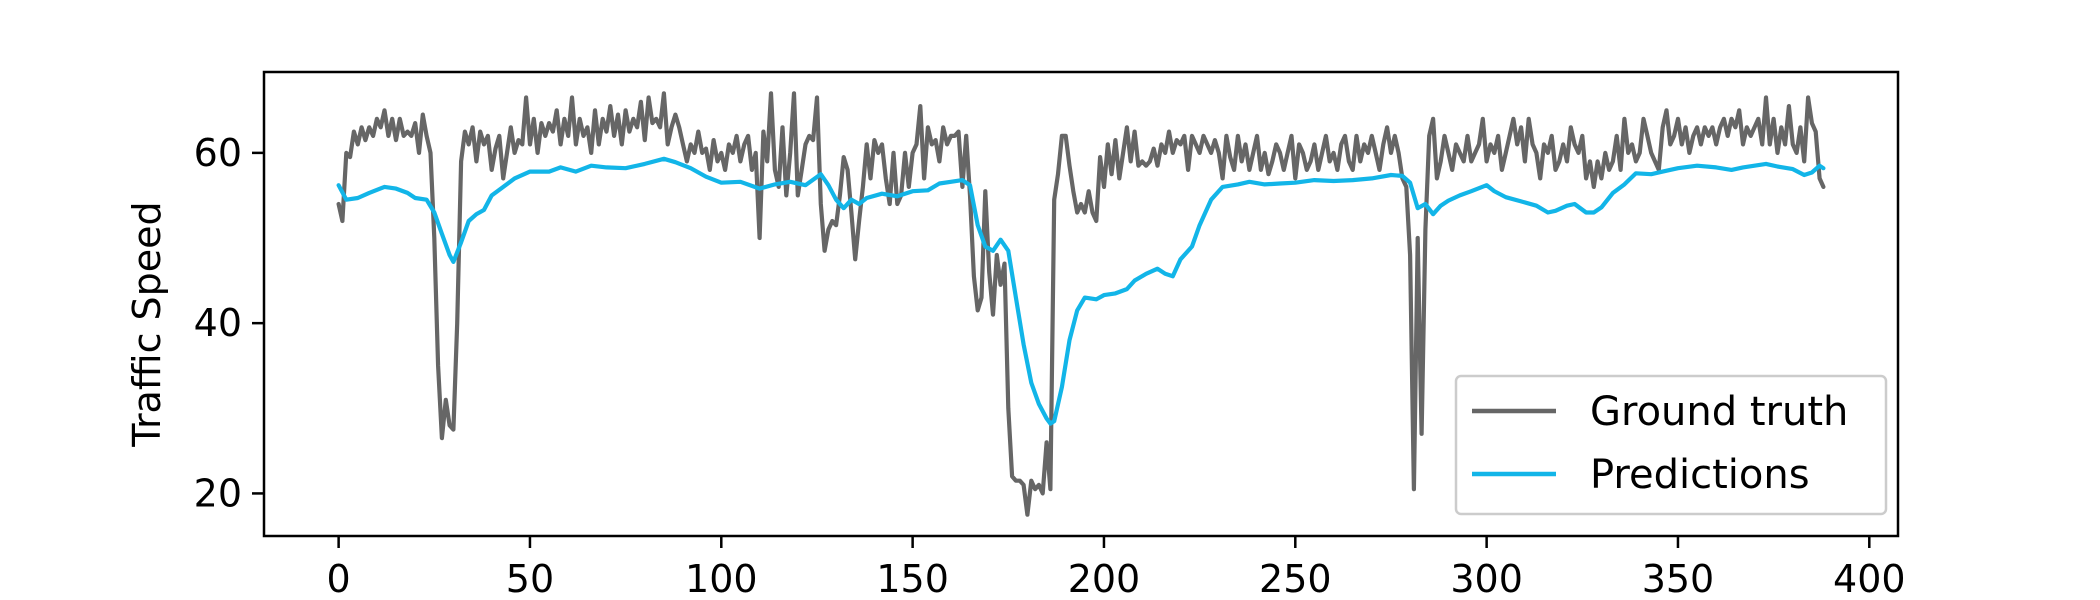 Image resolution: width=2100 pixels, height=600 pixels. Describe the element at coordinates (1869, 578) in the screenshot. I see `x-tick-label: 400` at that location.